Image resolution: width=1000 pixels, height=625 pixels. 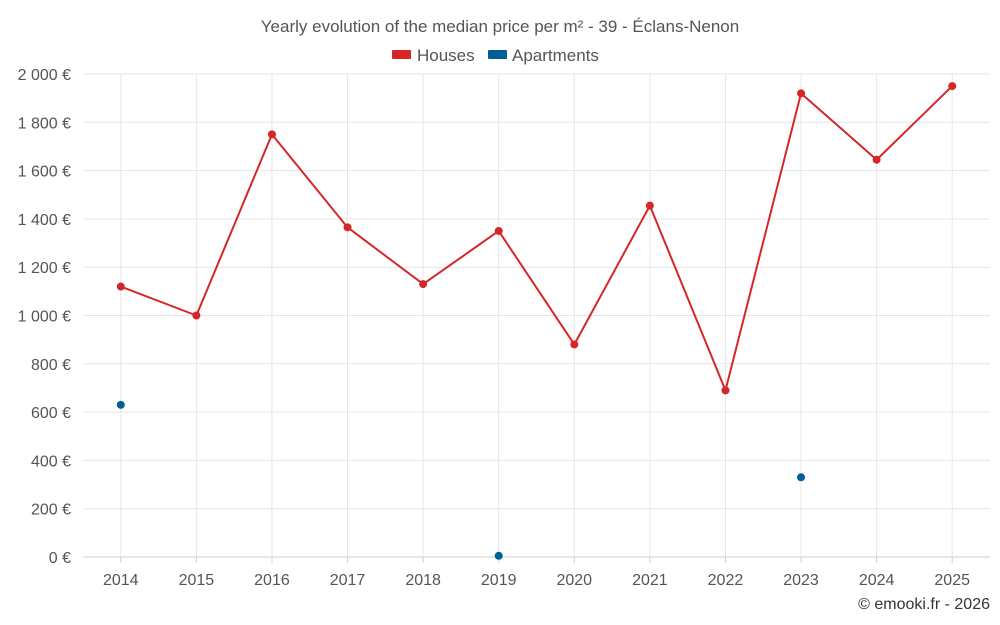 I want to click on legend-swatch-apartments, so click(x=497, y=54).